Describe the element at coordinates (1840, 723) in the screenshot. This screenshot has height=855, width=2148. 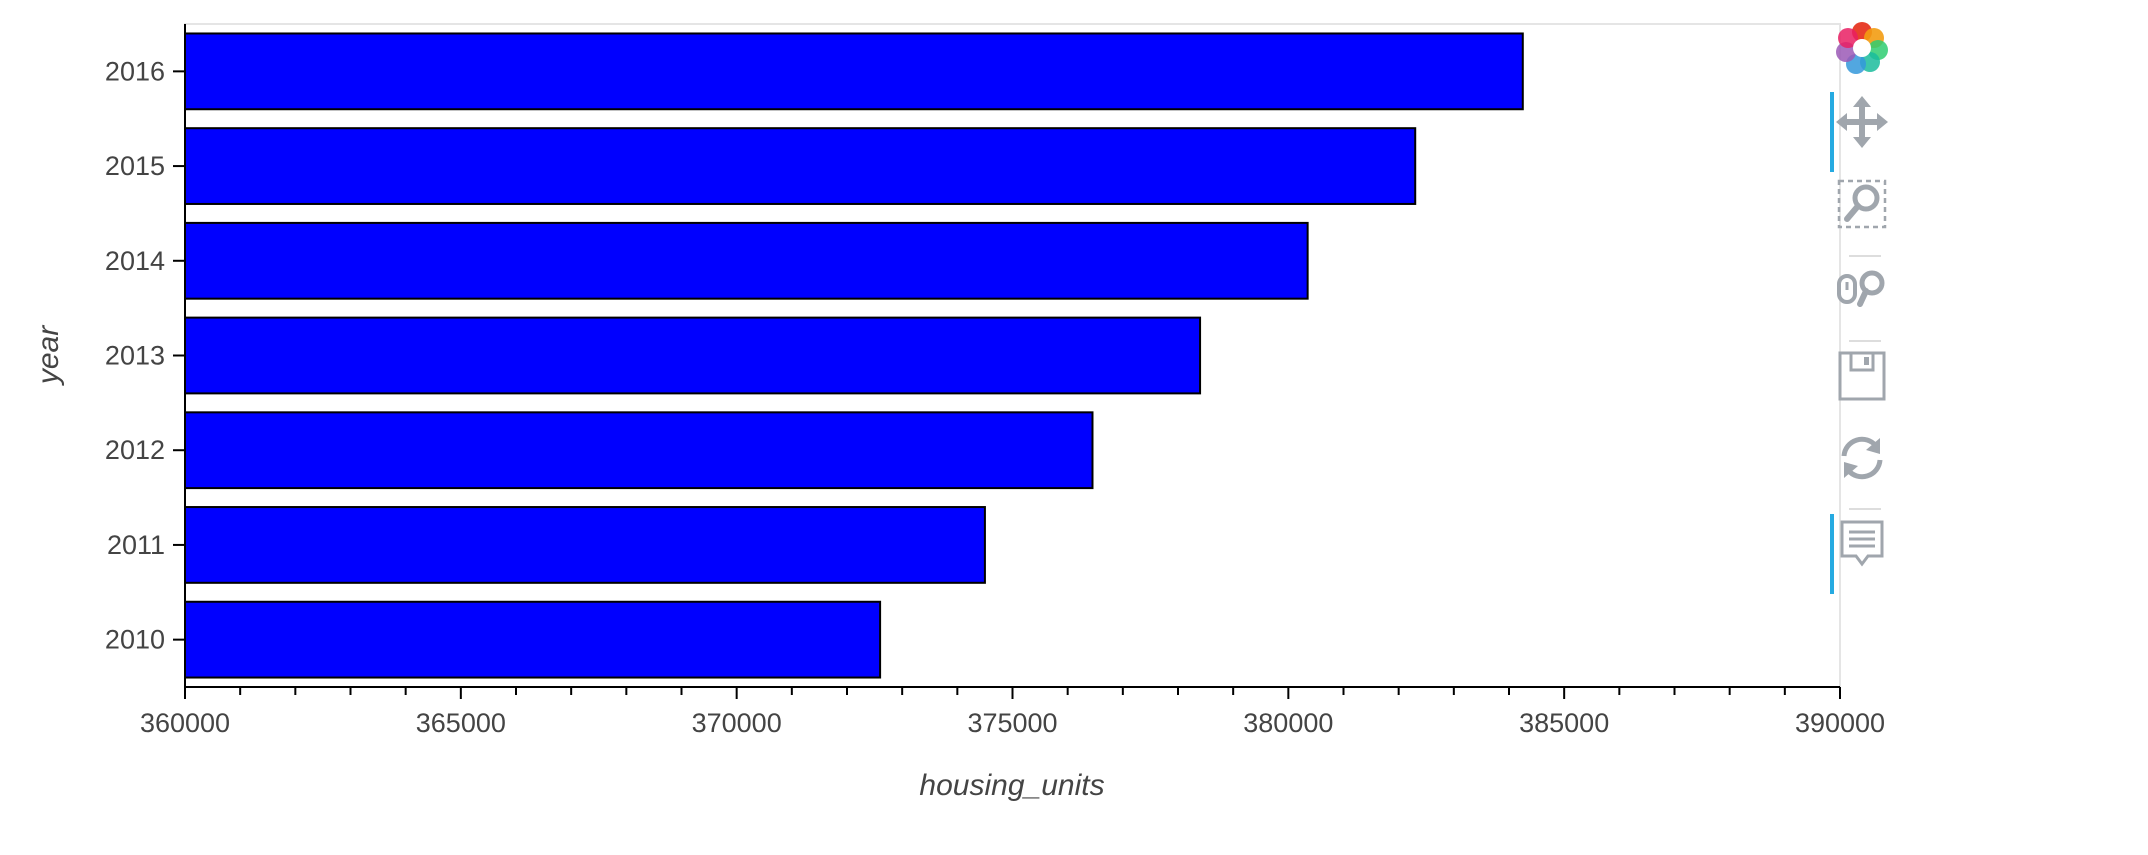
I see `x-tick-label-390000: 390000` at that location.